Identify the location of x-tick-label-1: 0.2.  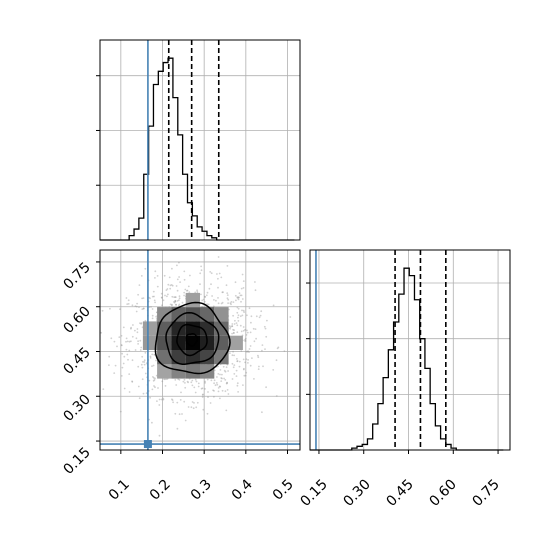
(160, 490).